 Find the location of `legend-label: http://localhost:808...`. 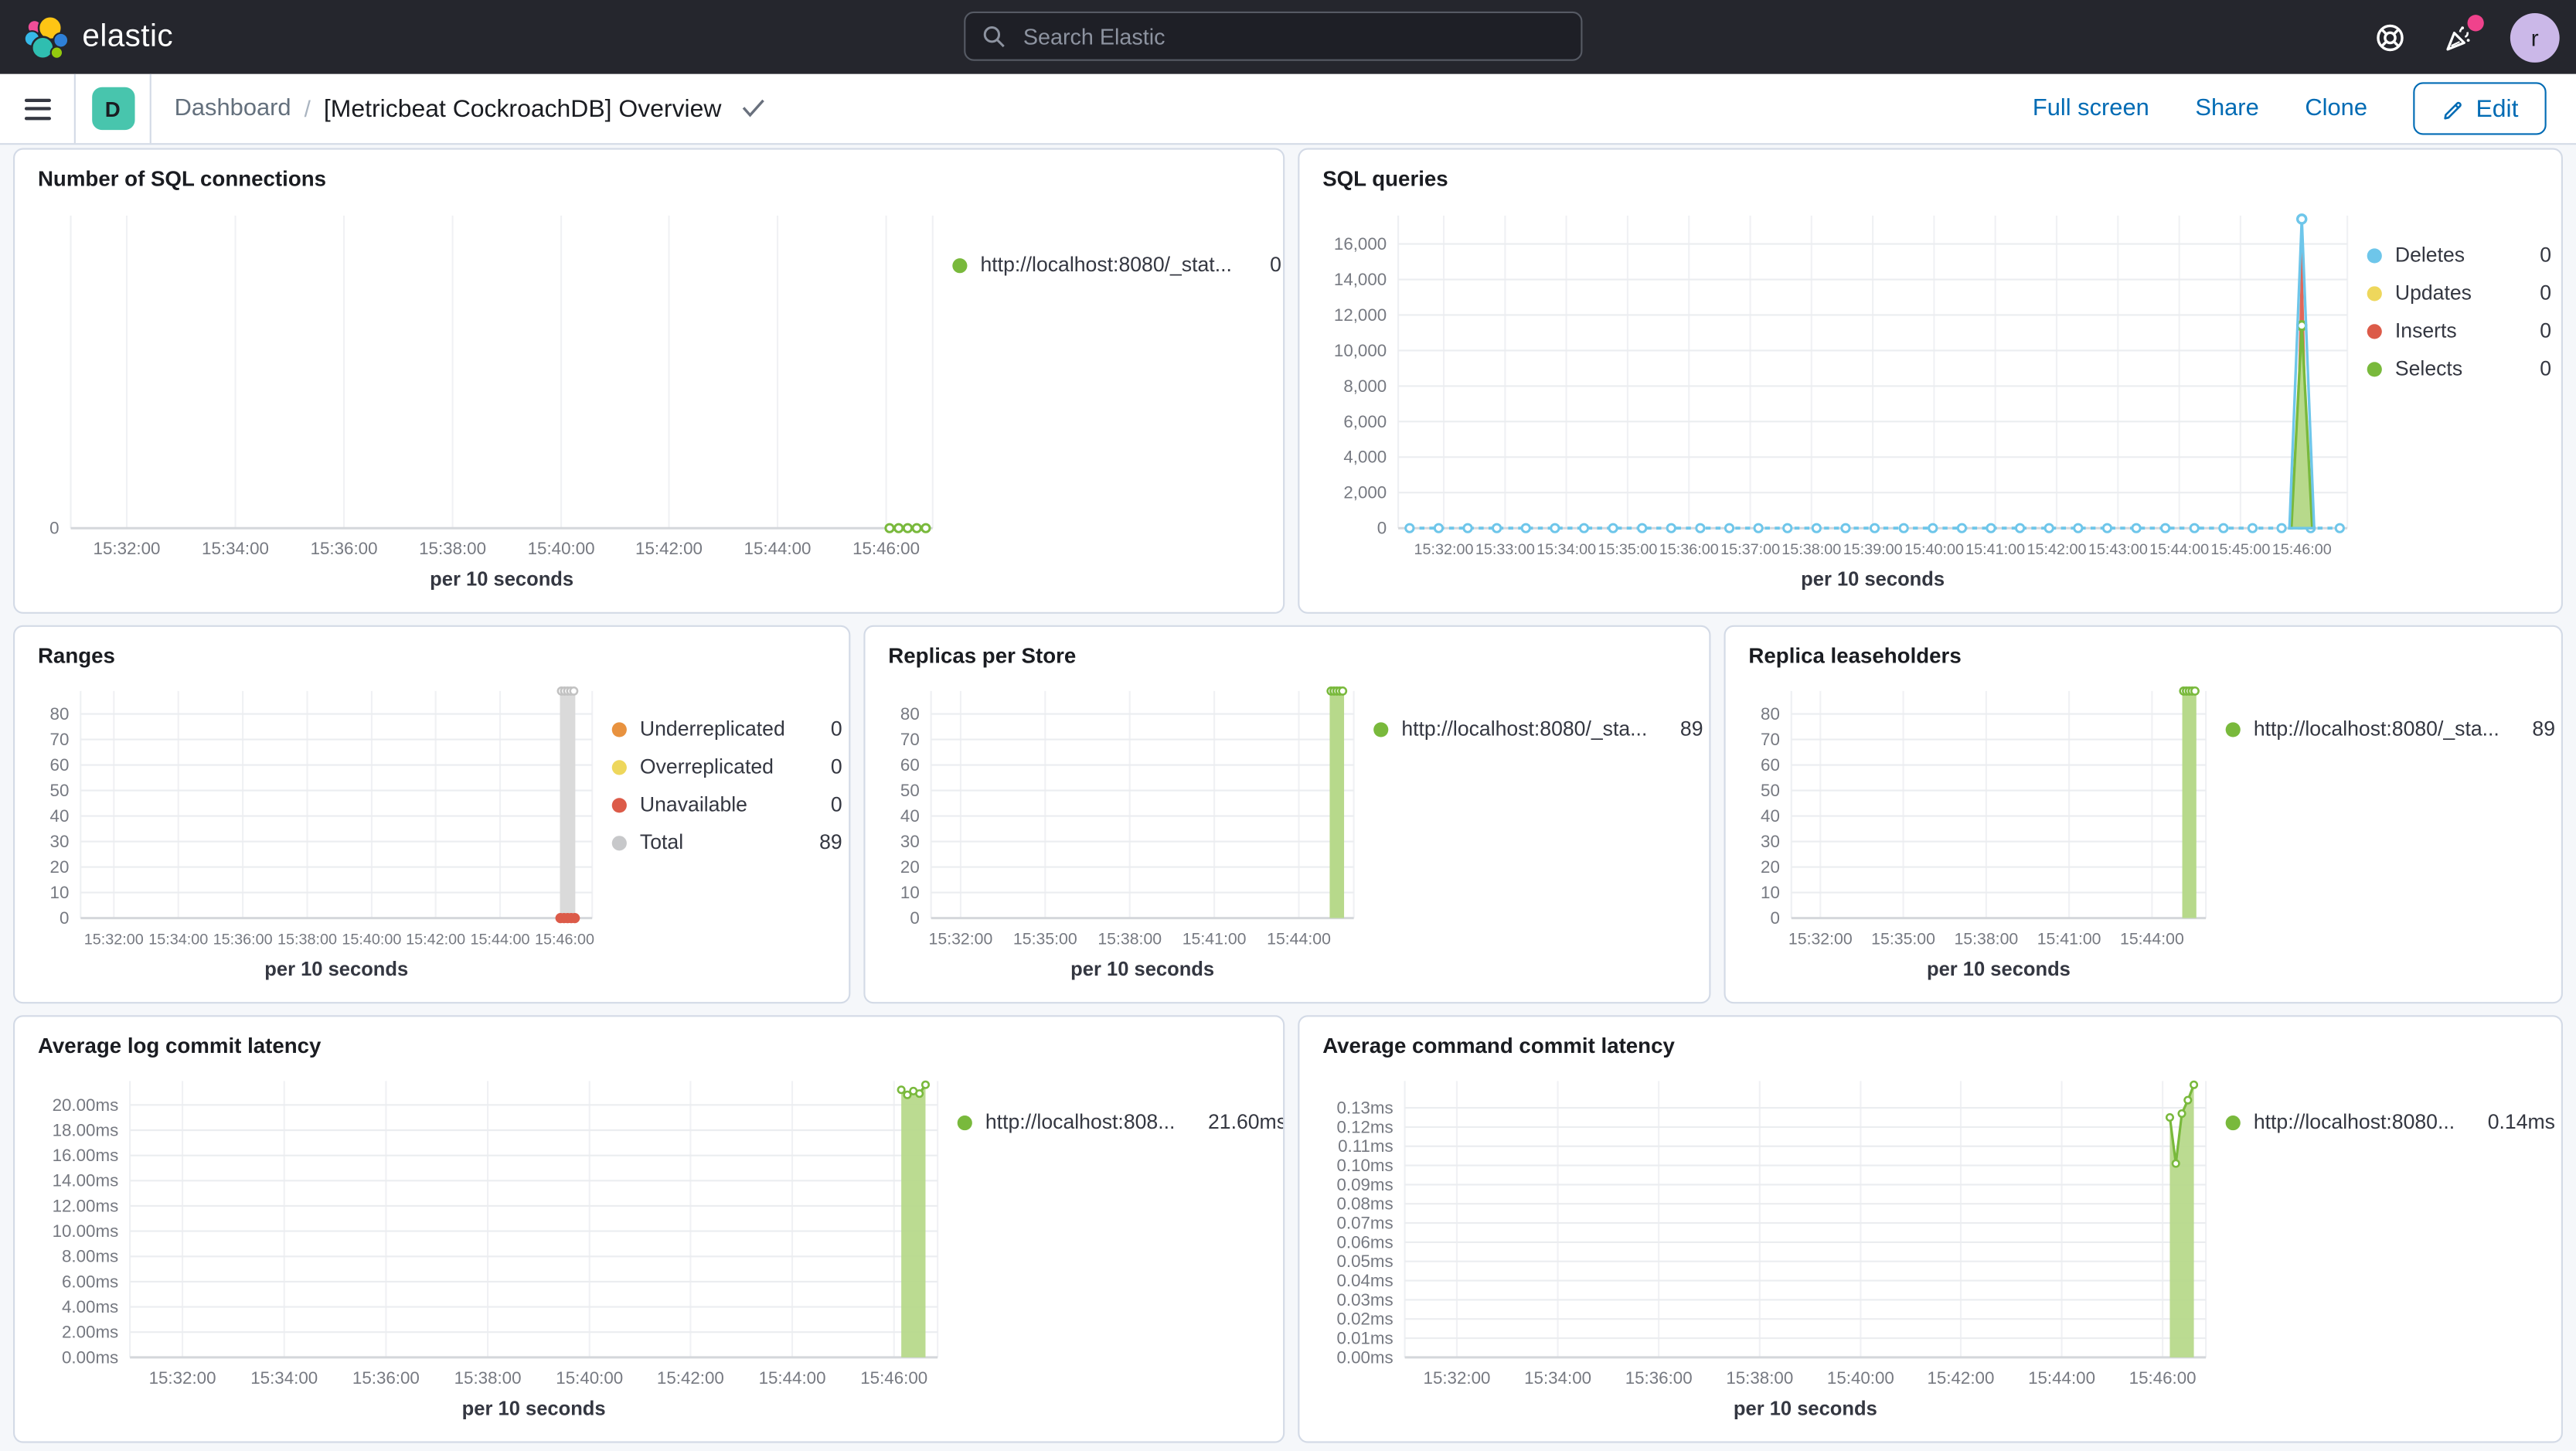

legend-label: http://localhost:808... is located at coordinates (1080, 1122).